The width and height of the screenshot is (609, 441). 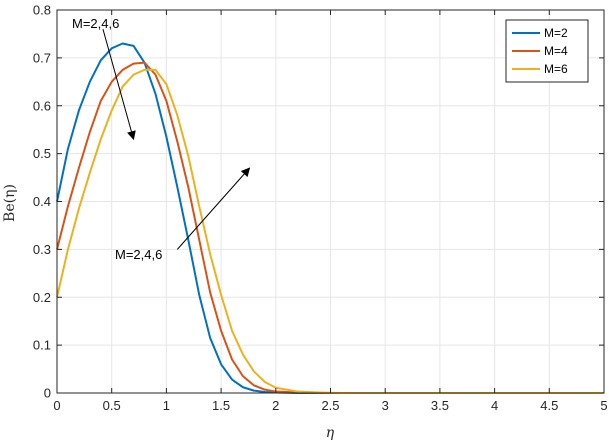 I want to click on annotation-arrow-lower, so click(x=213, y=208).